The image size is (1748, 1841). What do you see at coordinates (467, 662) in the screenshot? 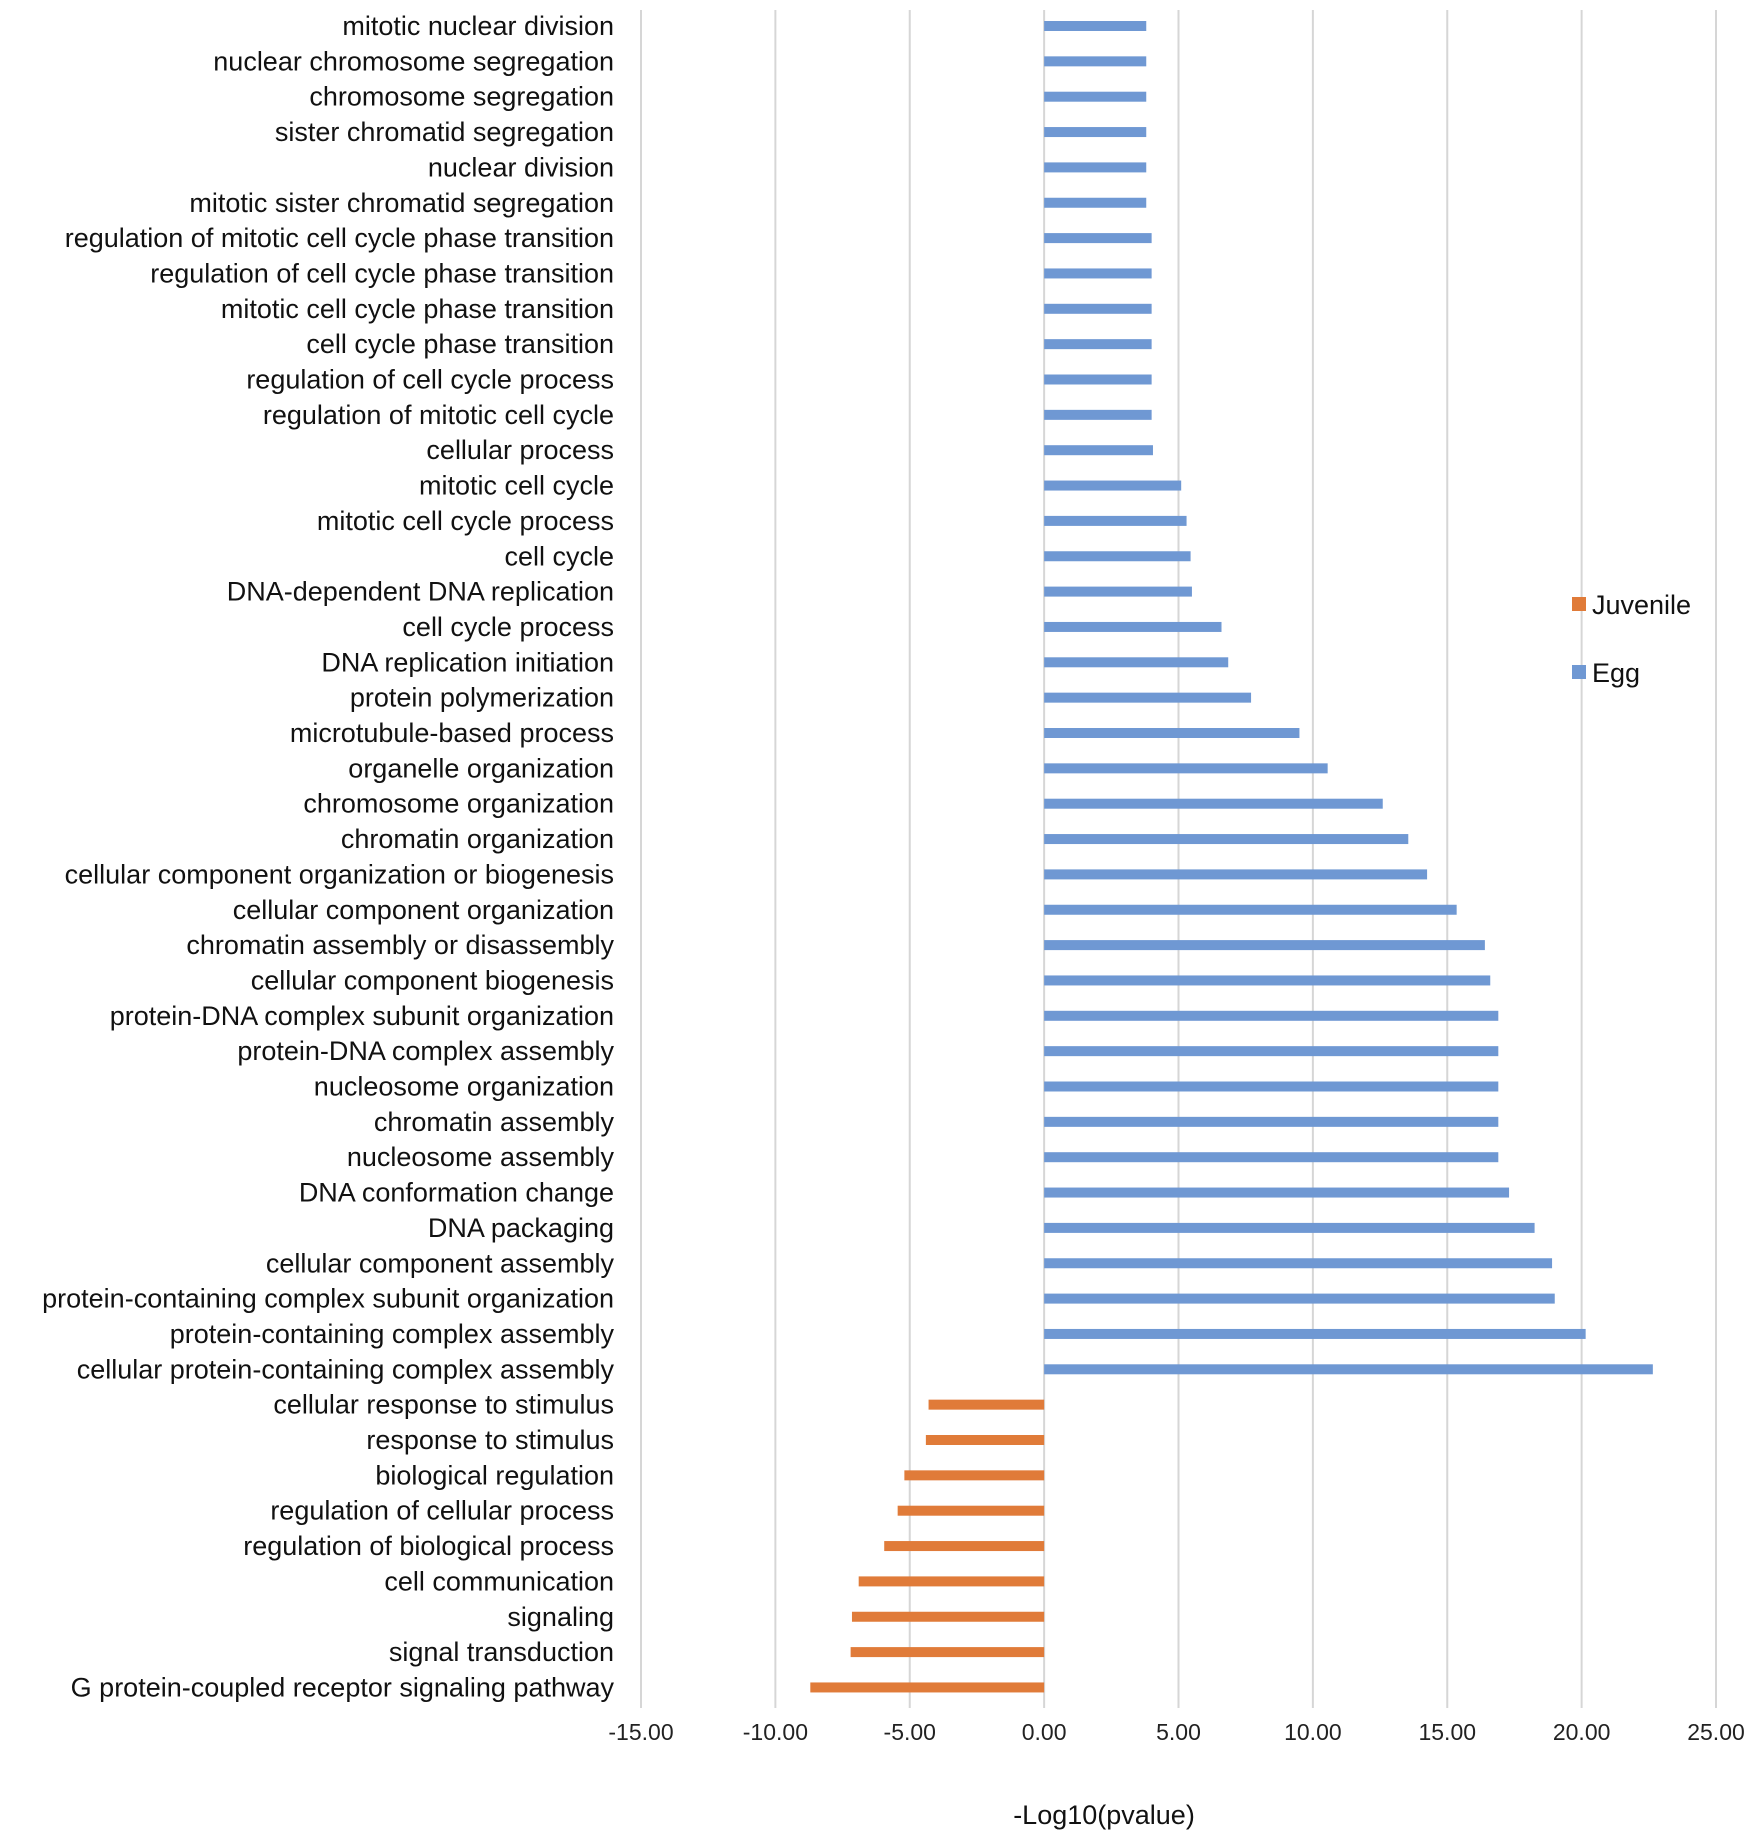
I see `category-label: DNA replication initiation` at bounding box center [467, 662].